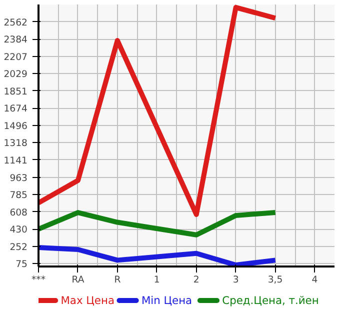 This screenshot has height=335, width=345. What do you see at coordinates (78, 280) in the screenshot?
I see `x-tick-label: RA` at bounding box center [78, 280].